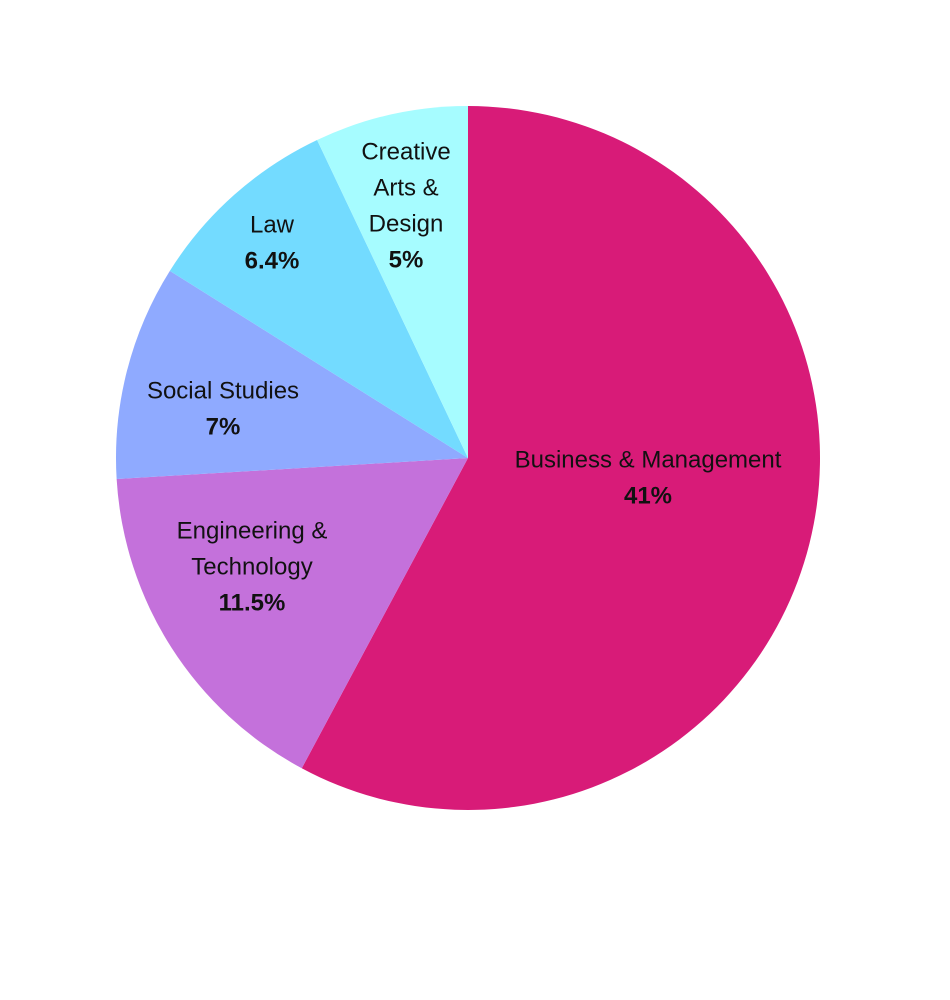 This screenshot has height=1000, width=950. What do you see at coordinates (292, 375) in the screenshot?
I see `pie-slice-social-studies` at bounding box center [292, 375].